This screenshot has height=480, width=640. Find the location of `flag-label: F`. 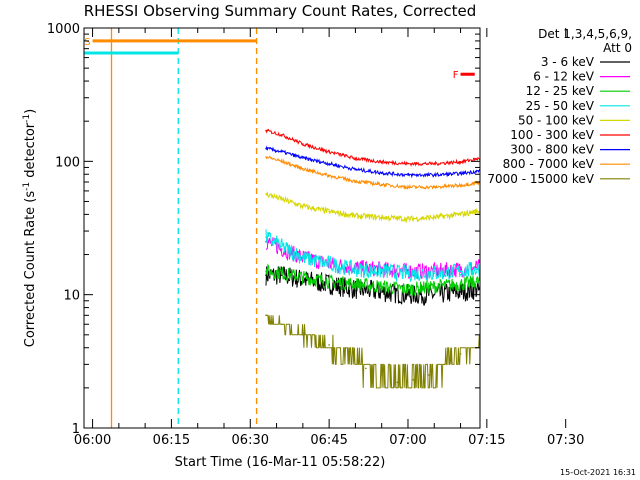

flag-label: F is located at coordinates (456, 75).